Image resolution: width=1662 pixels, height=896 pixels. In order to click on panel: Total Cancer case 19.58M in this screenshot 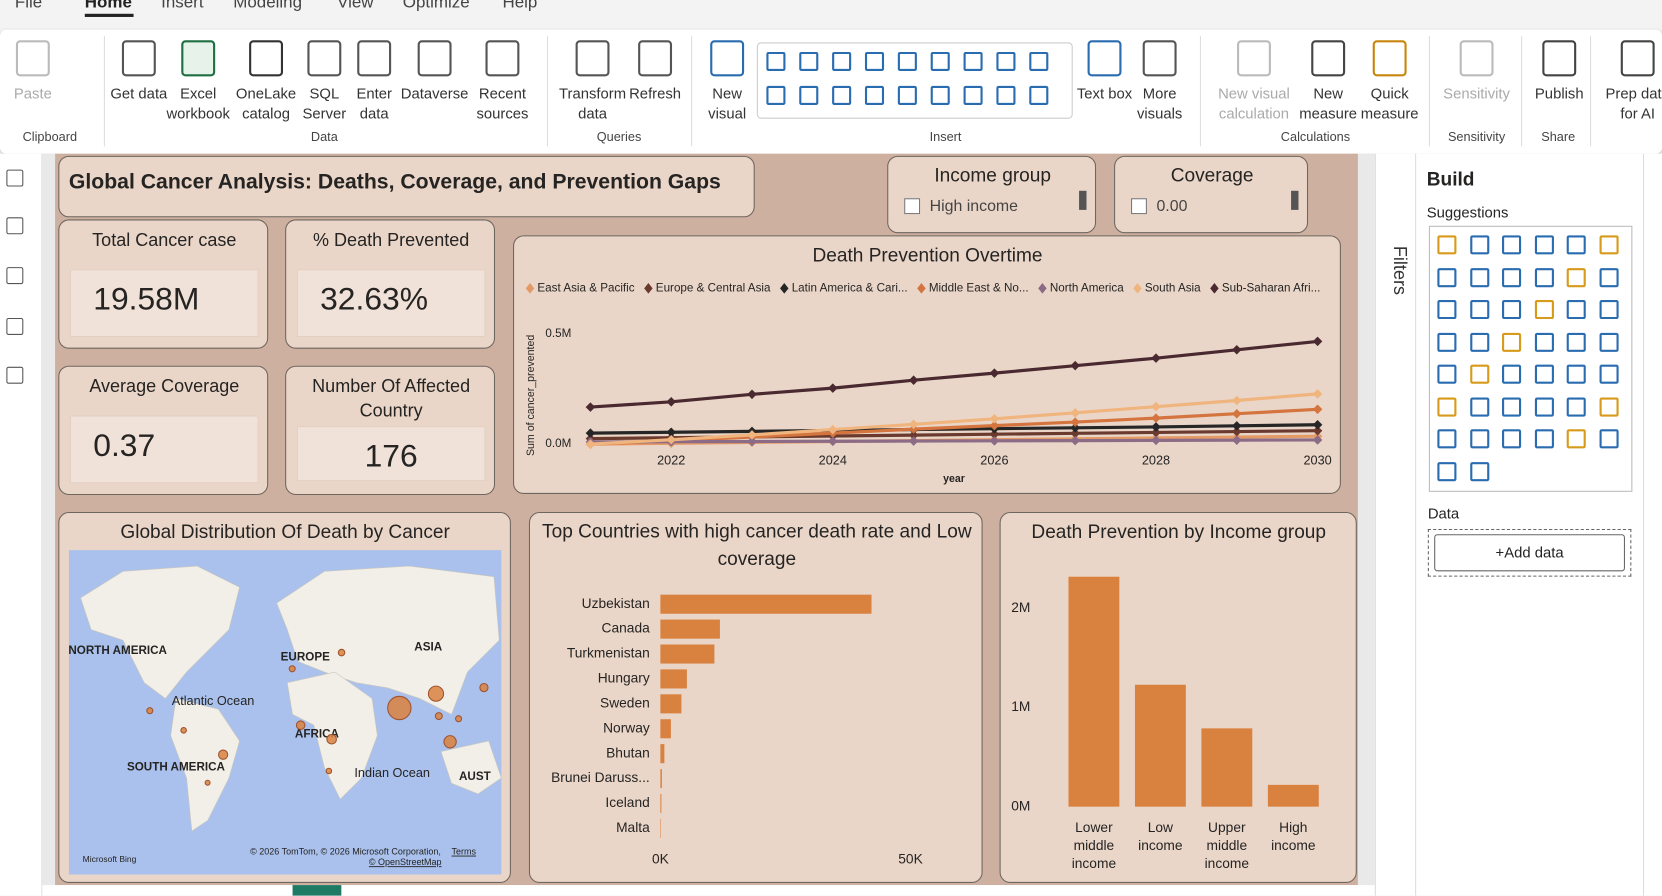, I will do `click(163, 284)`.